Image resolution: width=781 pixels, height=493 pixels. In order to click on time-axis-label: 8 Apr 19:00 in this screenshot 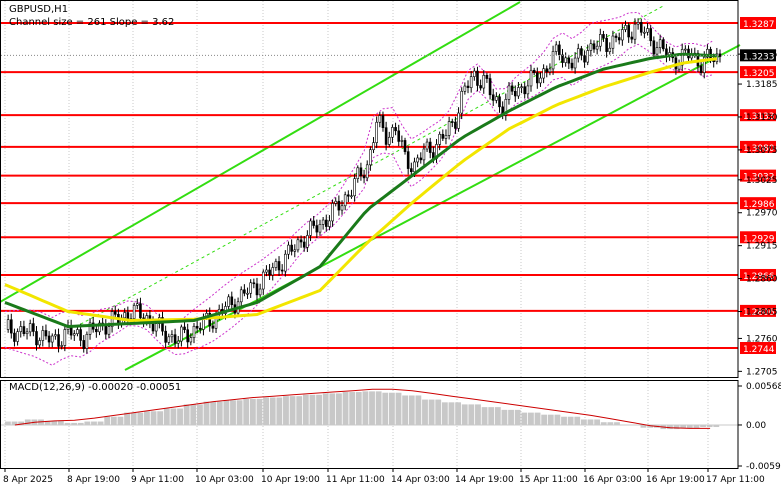, I will do `click(93, 480)`.